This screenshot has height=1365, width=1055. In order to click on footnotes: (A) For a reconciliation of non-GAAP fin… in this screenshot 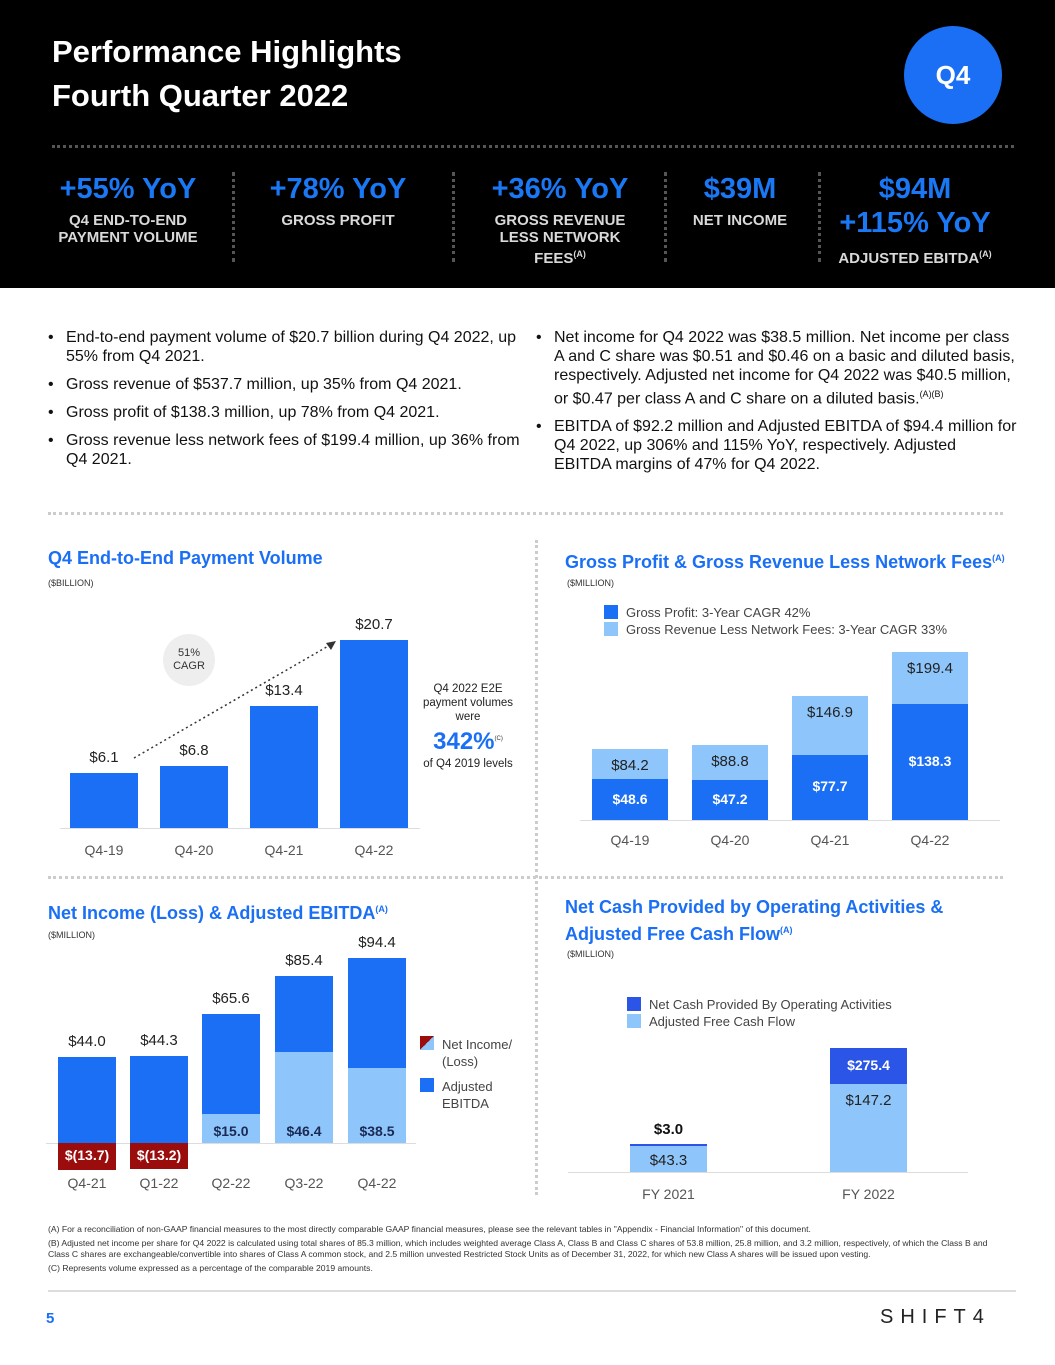, I will do `click(528, 1250)`.